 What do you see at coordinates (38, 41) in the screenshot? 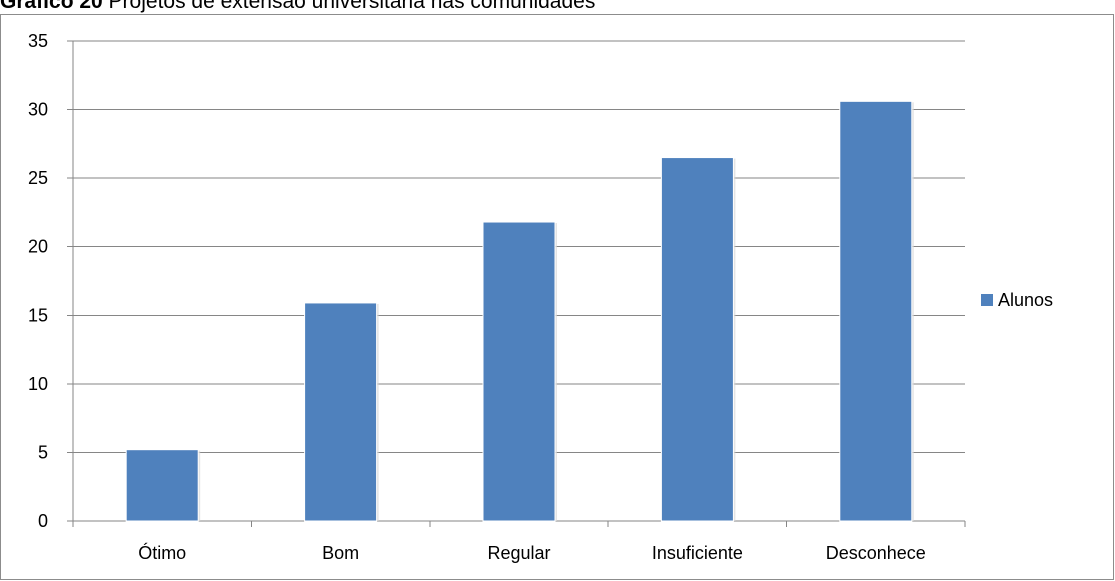
I see `y-tick-label: 35` at bounding box center [38, 41].